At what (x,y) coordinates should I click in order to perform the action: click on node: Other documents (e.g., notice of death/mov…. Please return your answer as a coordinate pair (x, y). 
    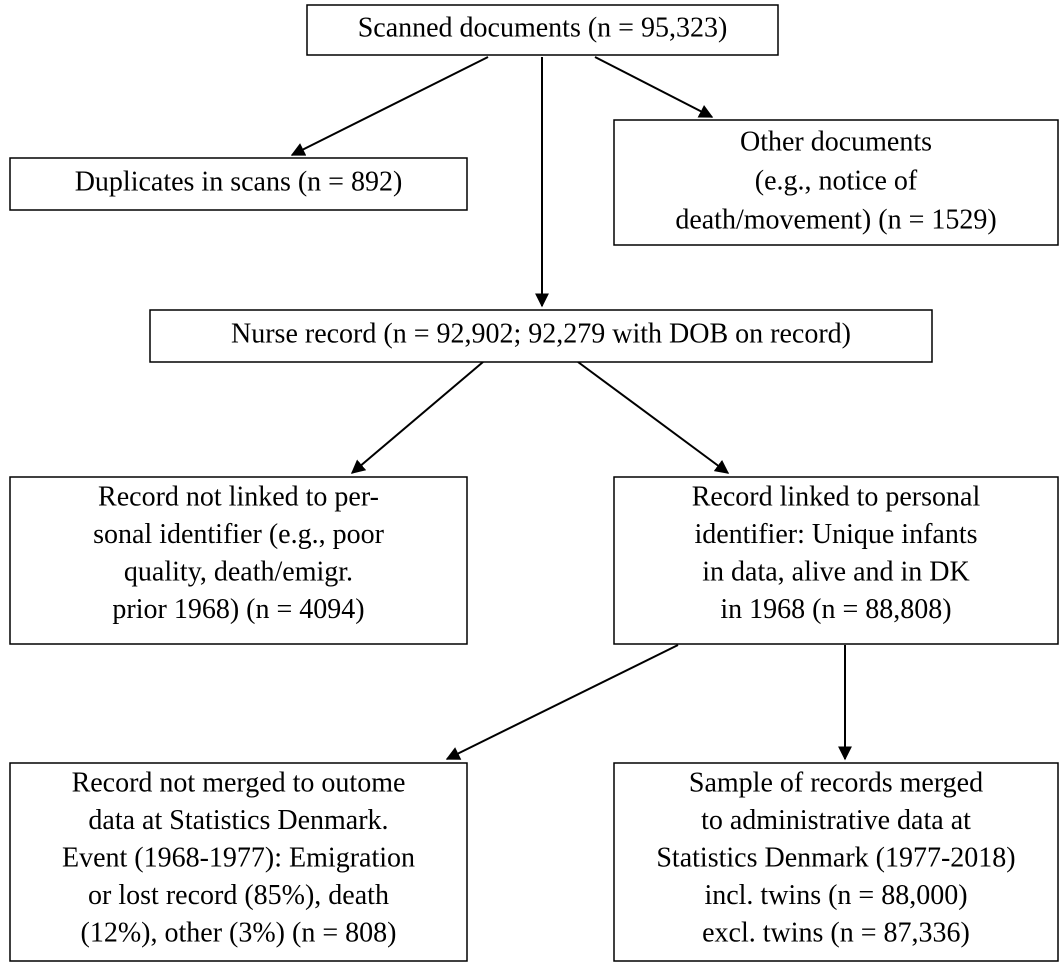
    Looking at the image, I should click on (836, 182).